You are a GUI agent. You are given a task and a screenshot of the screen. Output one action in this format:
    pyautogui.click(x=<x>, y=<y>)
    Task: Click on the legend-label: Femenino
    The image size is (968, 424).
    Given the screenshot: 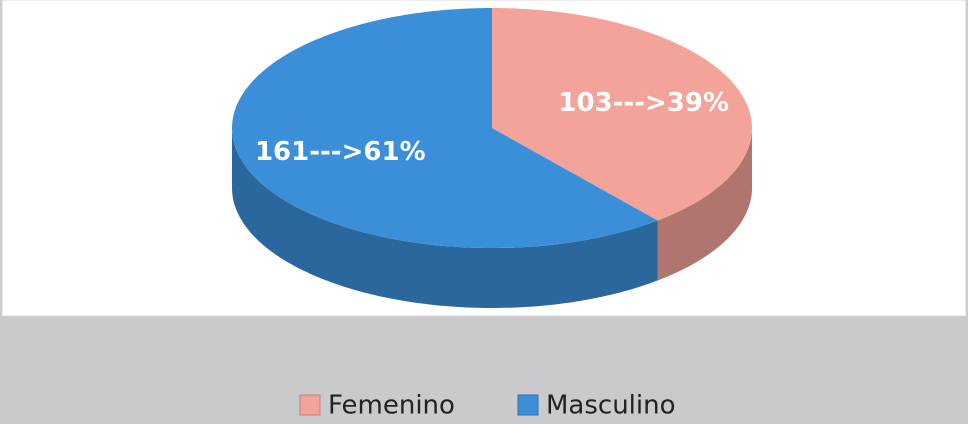 What is the action you would take?
    pyautogui.click(x=391, y=406)
    